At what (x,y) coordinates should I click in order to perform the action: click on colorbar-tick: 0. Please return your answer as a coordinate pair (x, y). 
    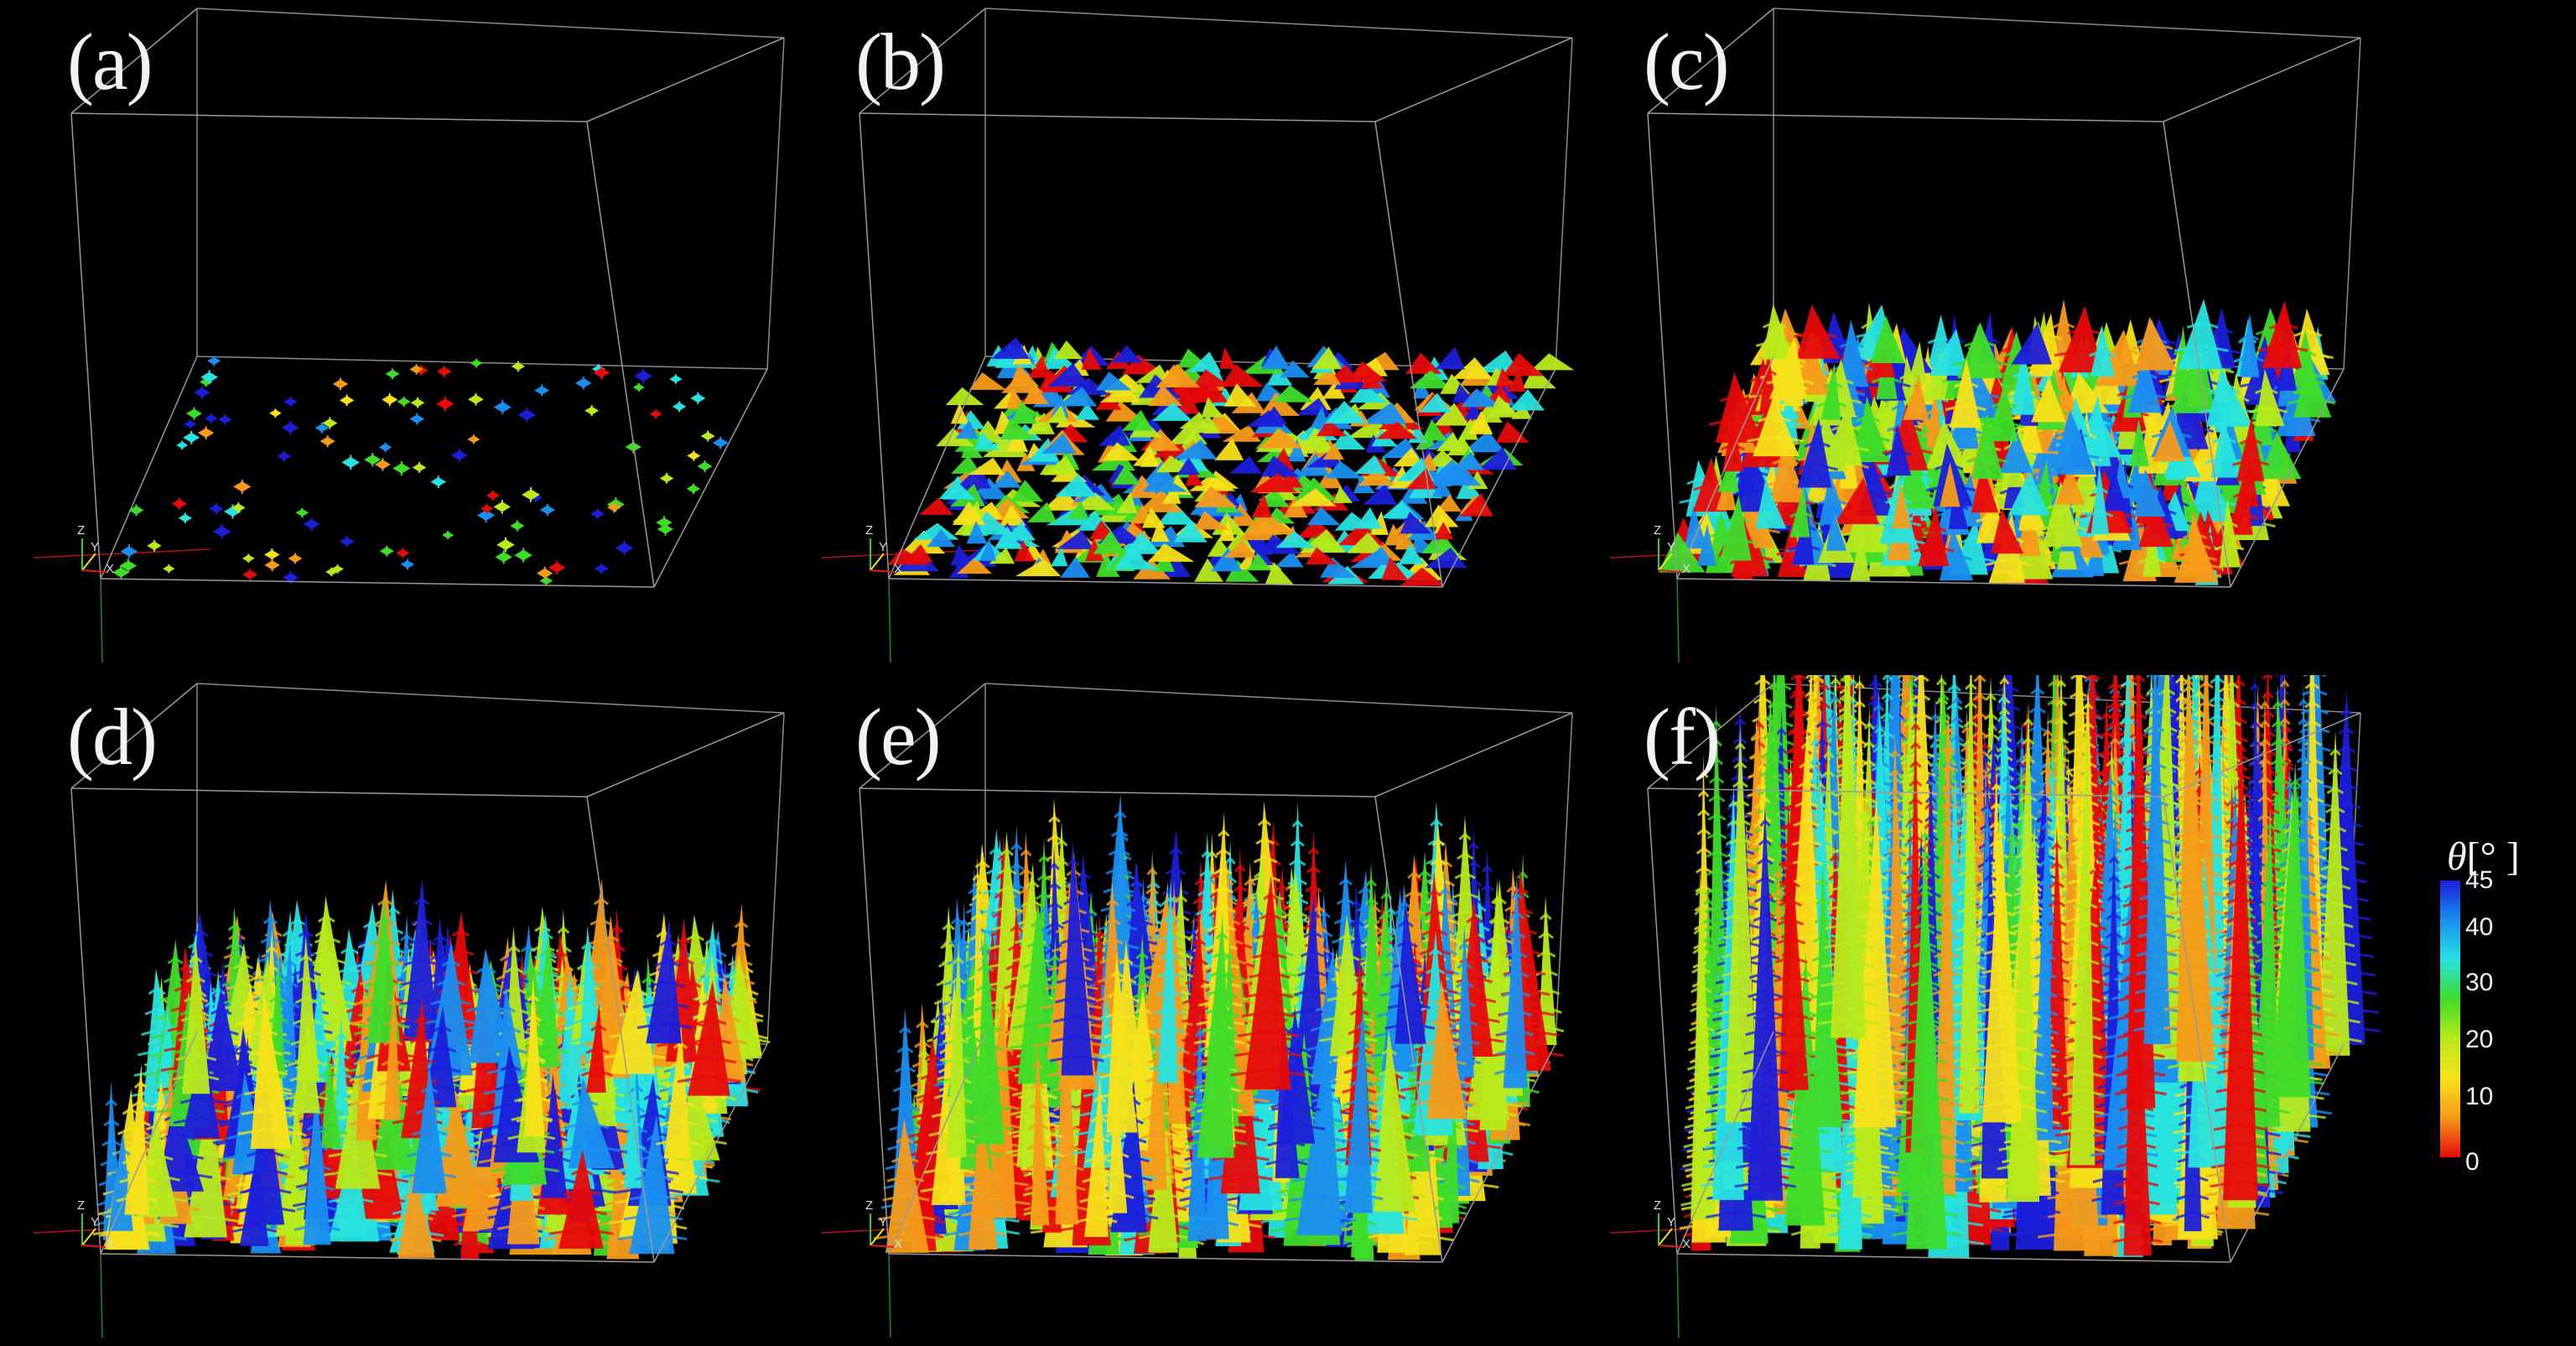
    Looking at the image, I should click on (2472, 1162).